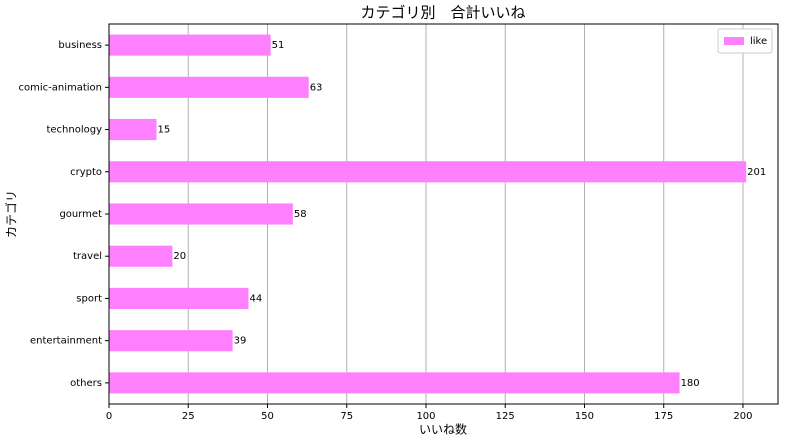  I want to click on value-label: 15, so click(164, 130).